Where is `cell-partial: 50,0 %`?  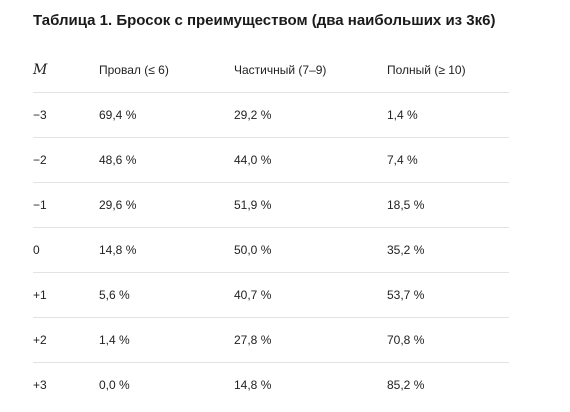 cell-partial: 50,0 % is located at coordinates (310, 250).